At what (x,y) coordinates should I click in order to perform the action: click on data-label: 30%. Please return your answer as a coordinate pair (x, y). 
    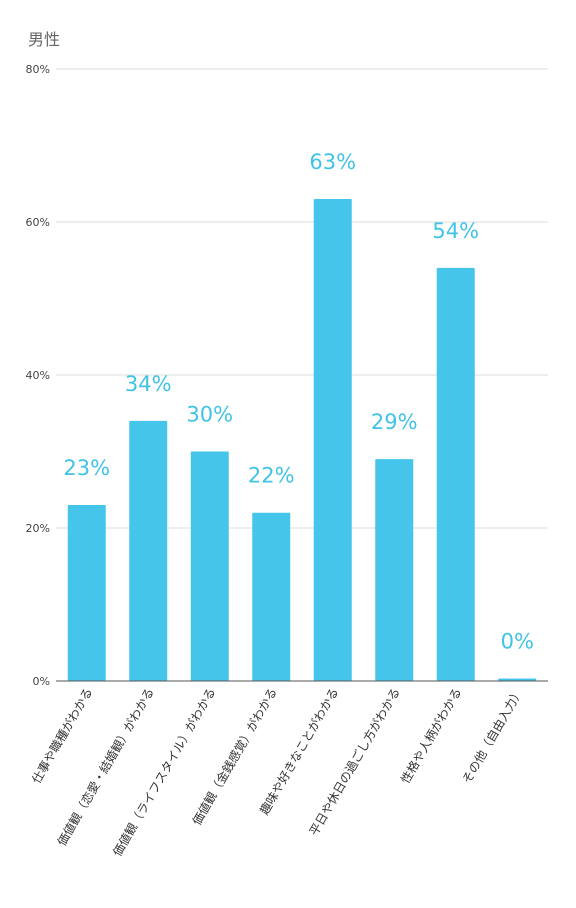
    Looking at the image, I should click on (209, 415).